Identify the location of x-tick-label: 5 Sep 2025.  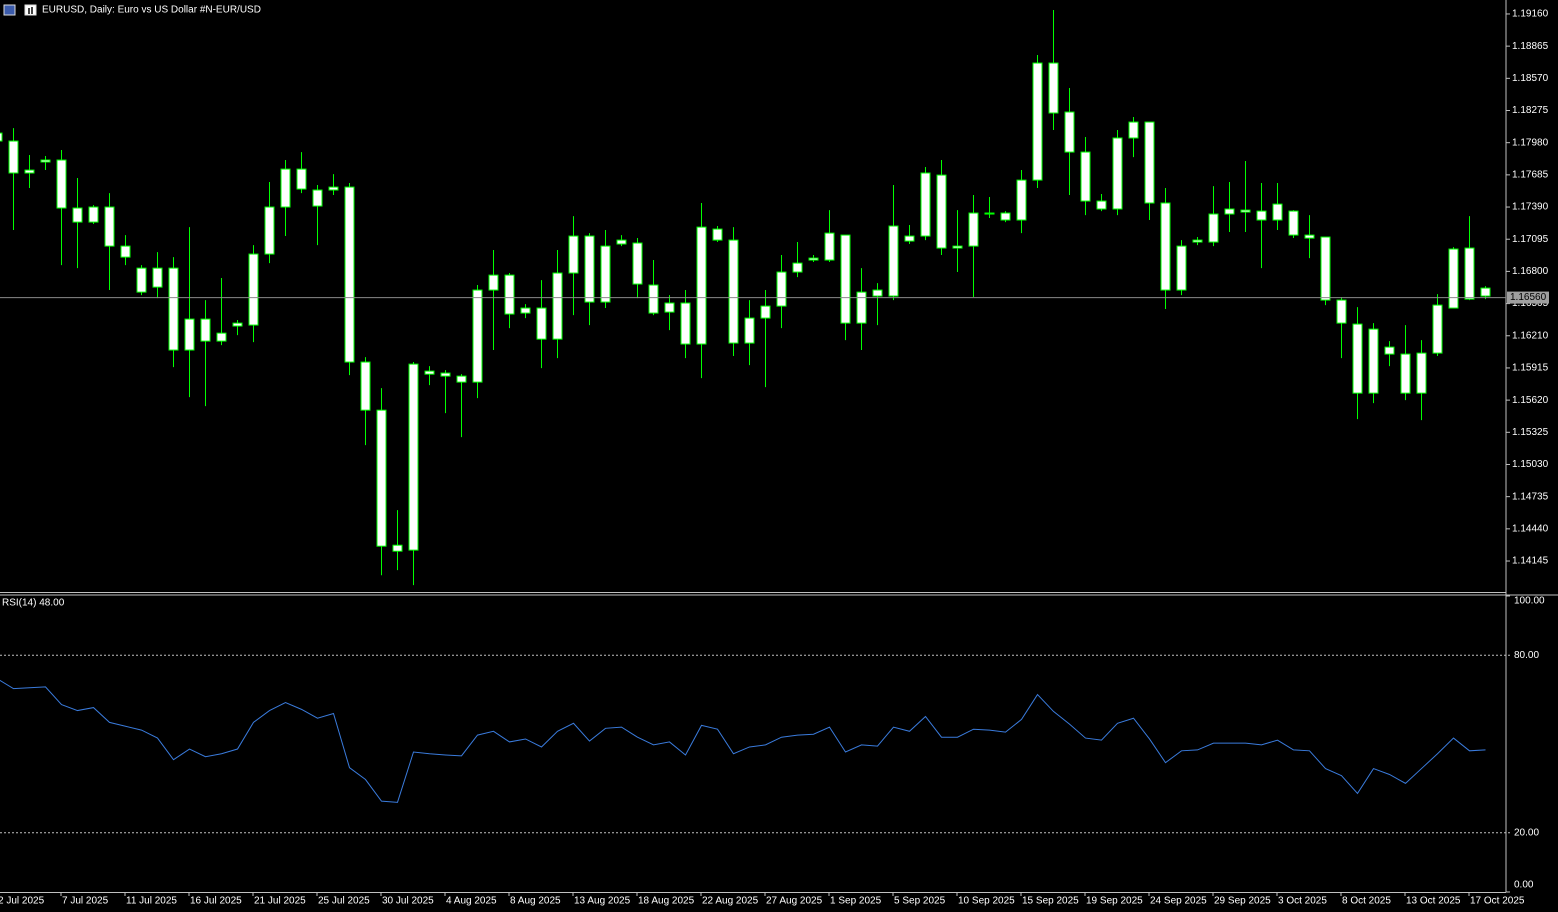
(920, 901).